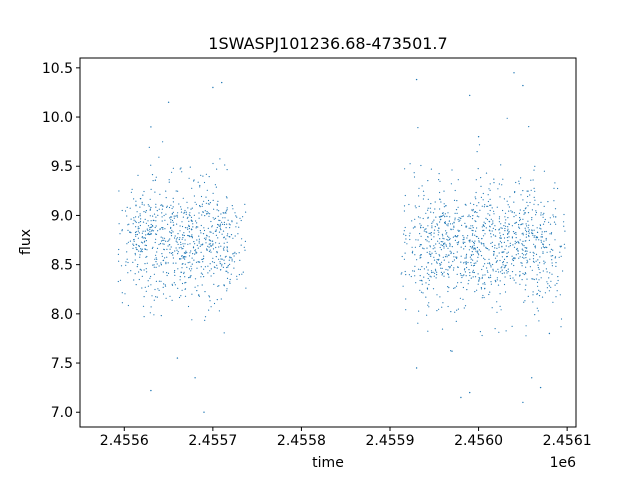 Image resolution: width=640 pixels, height=480 pixels. Describe the element at coordinates (328, 463) in the screenshot. I see `x-axis-label: time` at that location.